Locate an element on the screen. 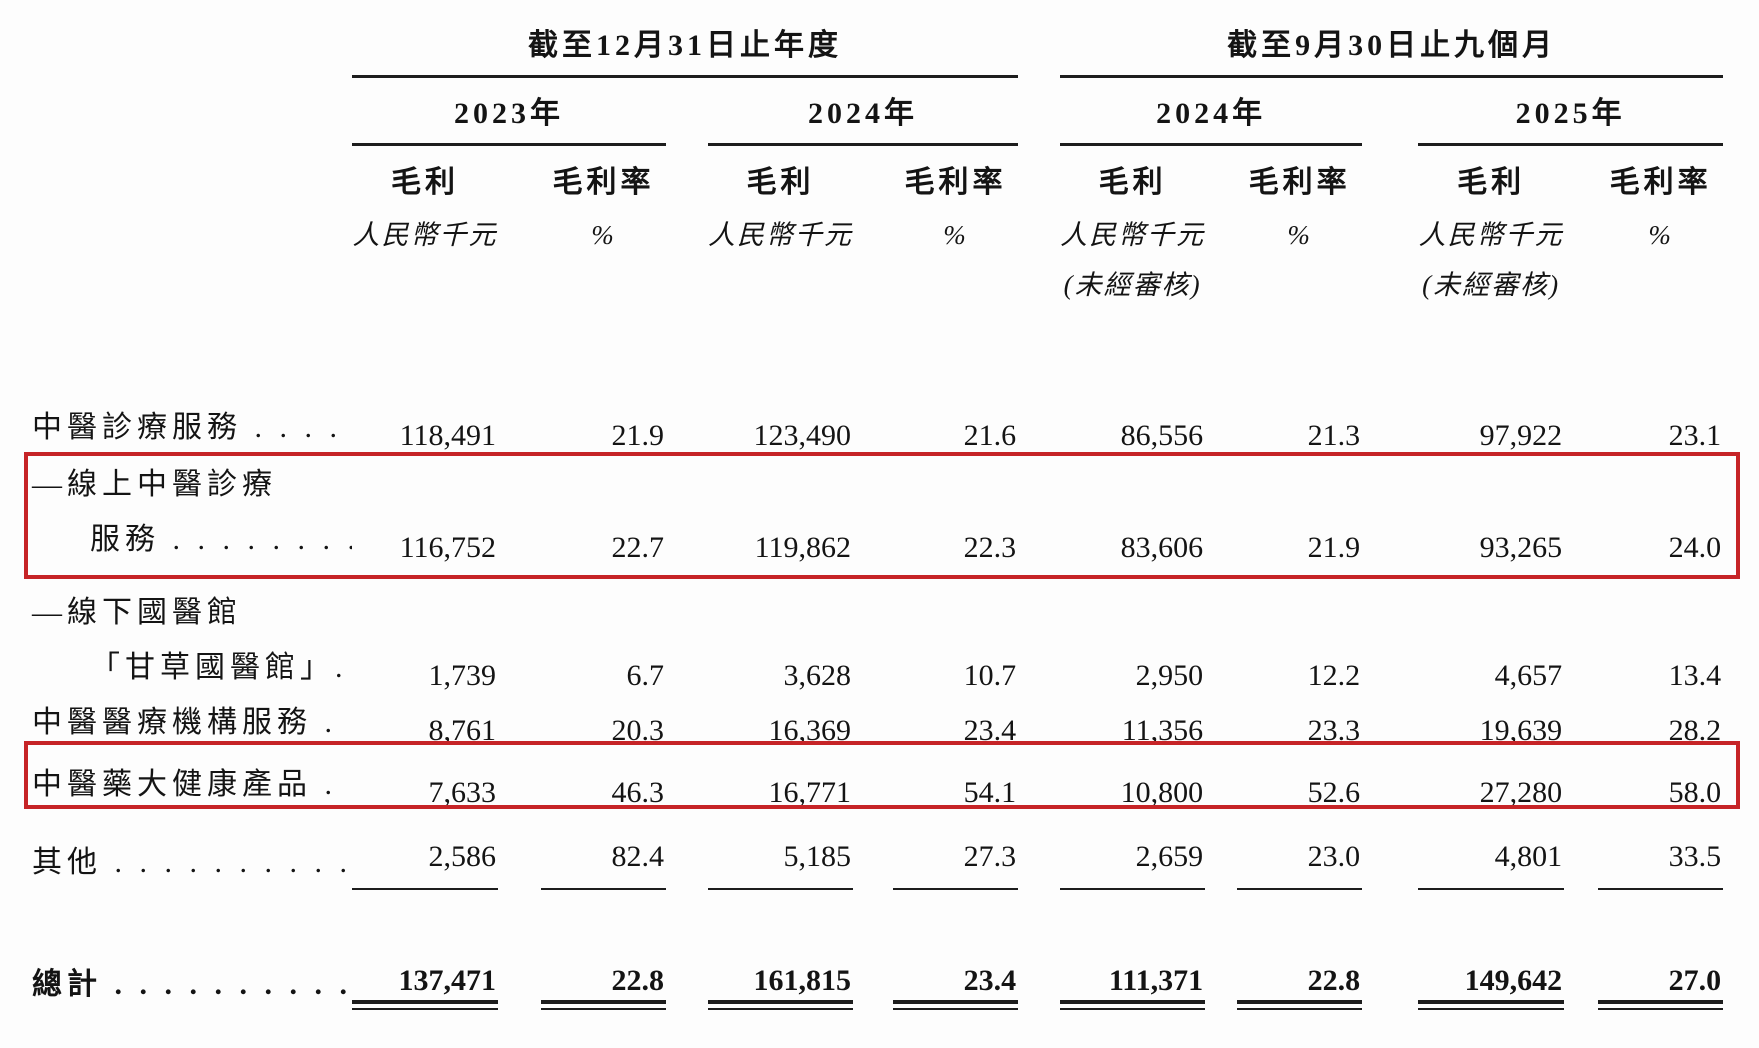 This screenshot has width=1759, height=1048. gross-margin-value: 10.7 is located at coordinates (990, 675).